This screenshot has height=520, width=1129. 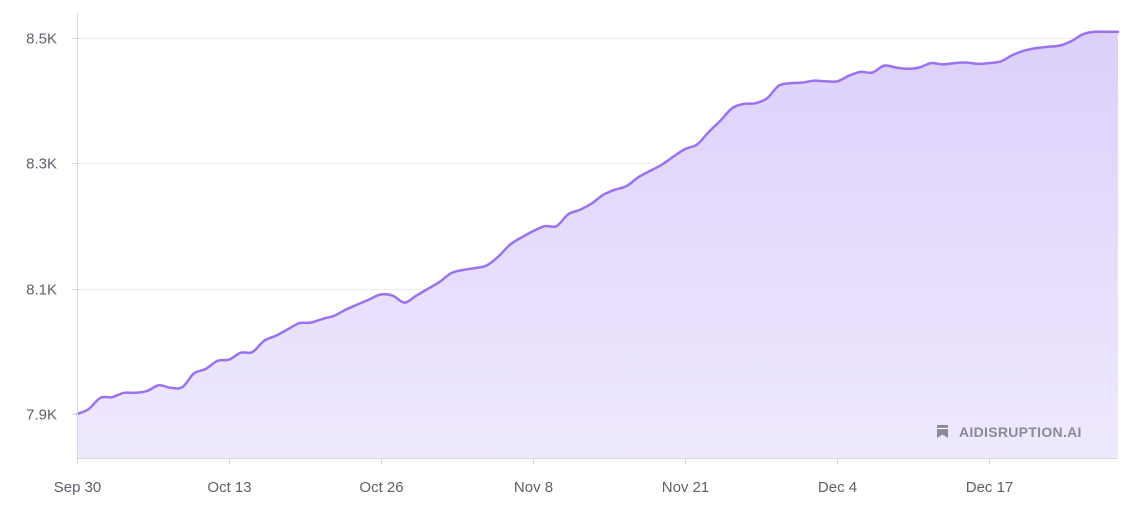 I want to click on watermark-text: AIDISRUPTION.AI, so click(x=1020, y=432).